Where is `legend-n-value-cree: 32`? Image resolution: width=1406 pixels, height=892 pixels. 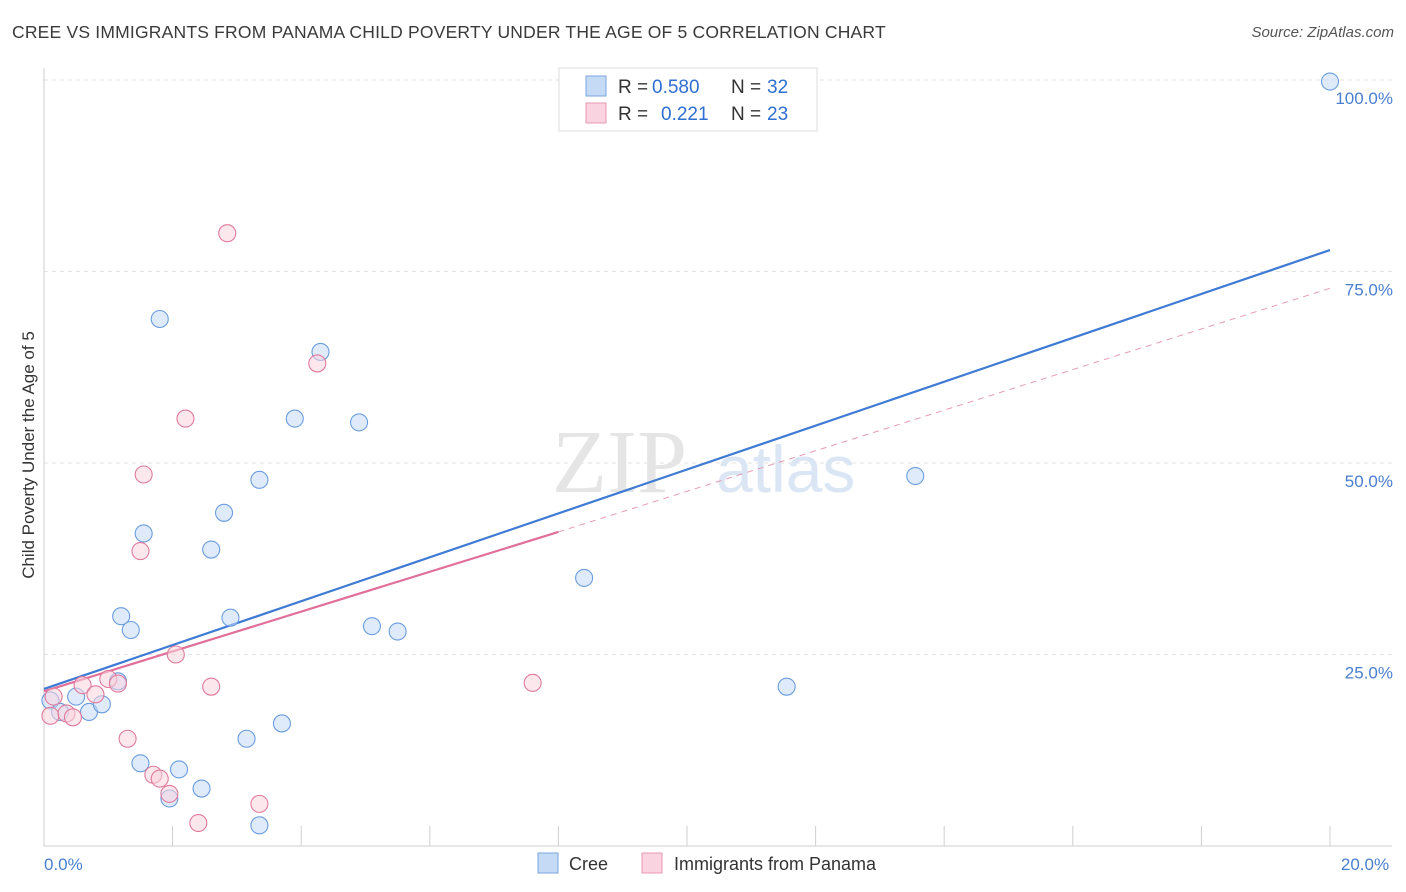
legend-n-value-cree: 32 is located at coordinates (777, 87).